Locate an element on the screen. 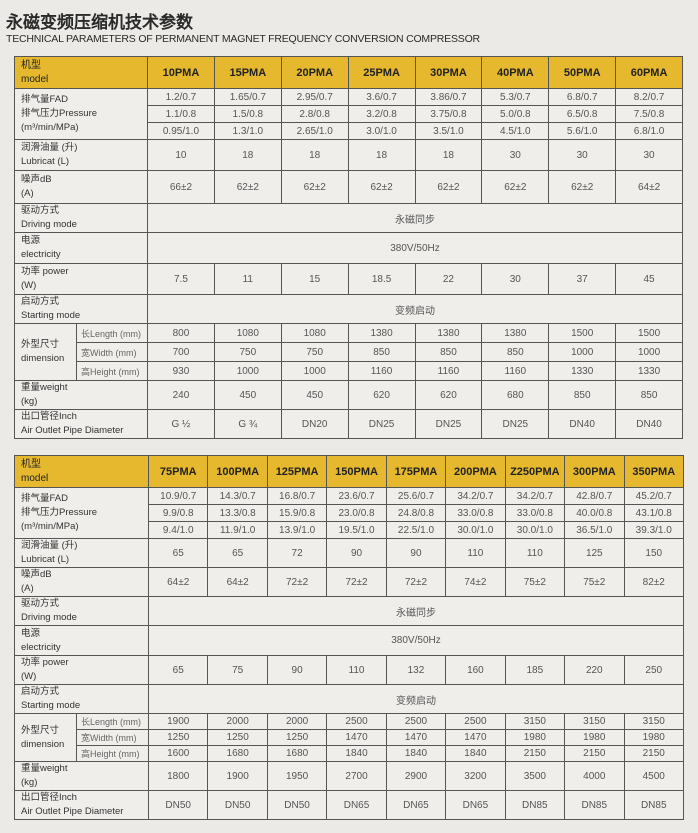 The image size is (698, 833). outlet-cell: DN20 is located at coordinates (314, 424).